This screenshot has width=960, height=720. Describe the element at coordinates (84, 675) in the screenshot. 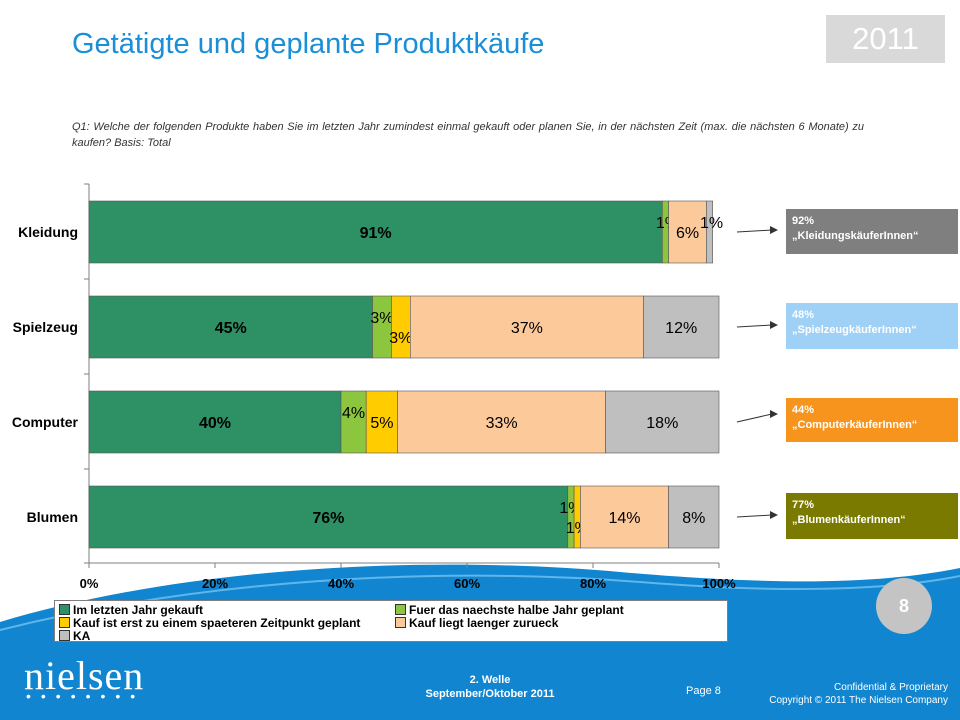

I see `nielsen-logo: nielsen` at that location.